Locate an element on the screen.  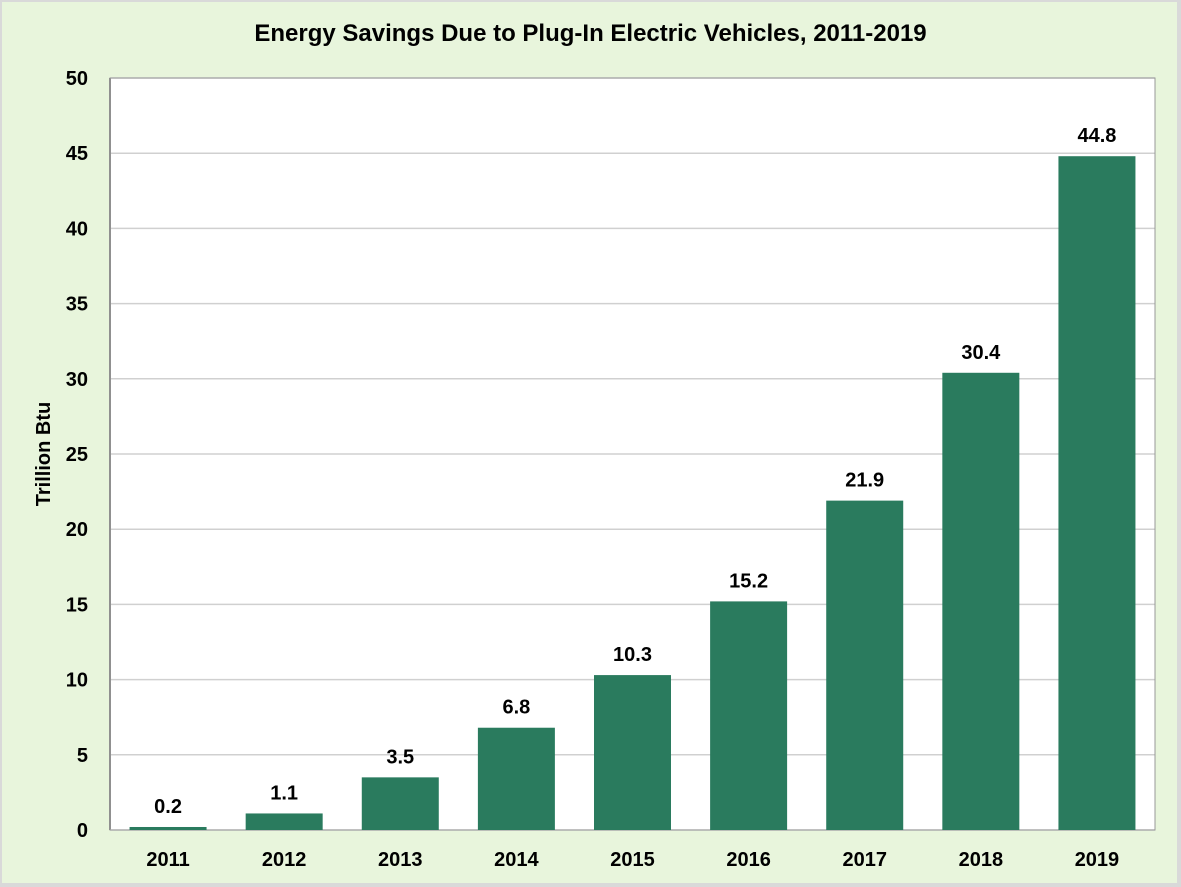
data-label-2014: 6.8 is located at coordinates (516, 708).